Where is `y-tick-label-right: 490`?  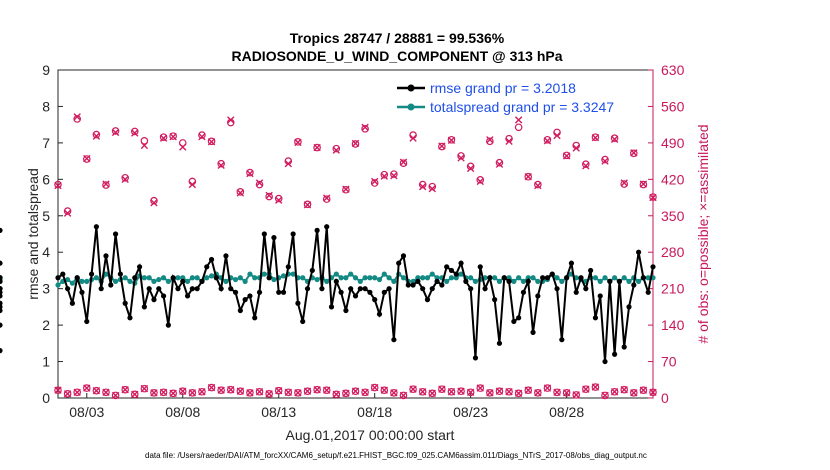
y-tick-label-right: 490 is located at coordinates (673, 143).